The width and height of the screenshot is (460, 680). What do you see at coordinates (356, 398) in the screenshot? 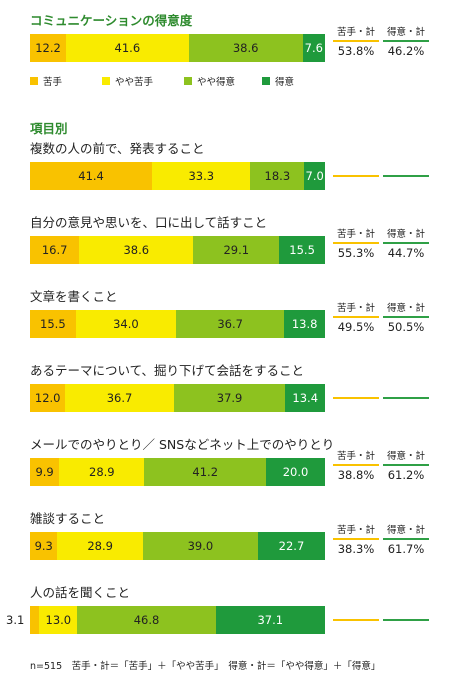
I see `item-4-weak-total-line` at bounding box center [356, 398].